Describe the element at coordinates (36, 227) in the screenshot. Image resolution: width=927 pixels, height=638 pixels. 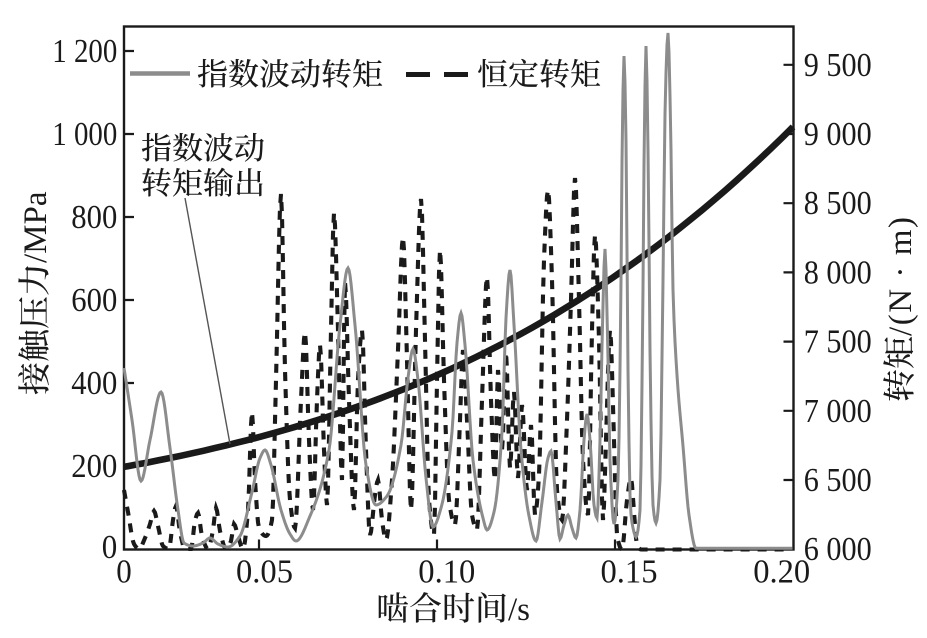
I see `svg-text: /MPa` at that location.